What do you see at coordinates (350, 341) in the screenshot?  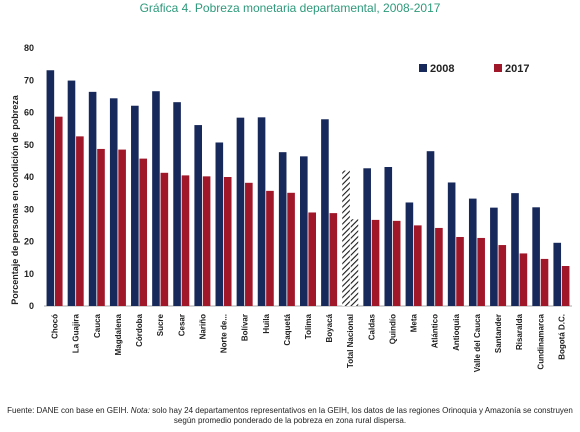 I see `x-tick-label: Total Nacional` at bounding box center [350, 341].